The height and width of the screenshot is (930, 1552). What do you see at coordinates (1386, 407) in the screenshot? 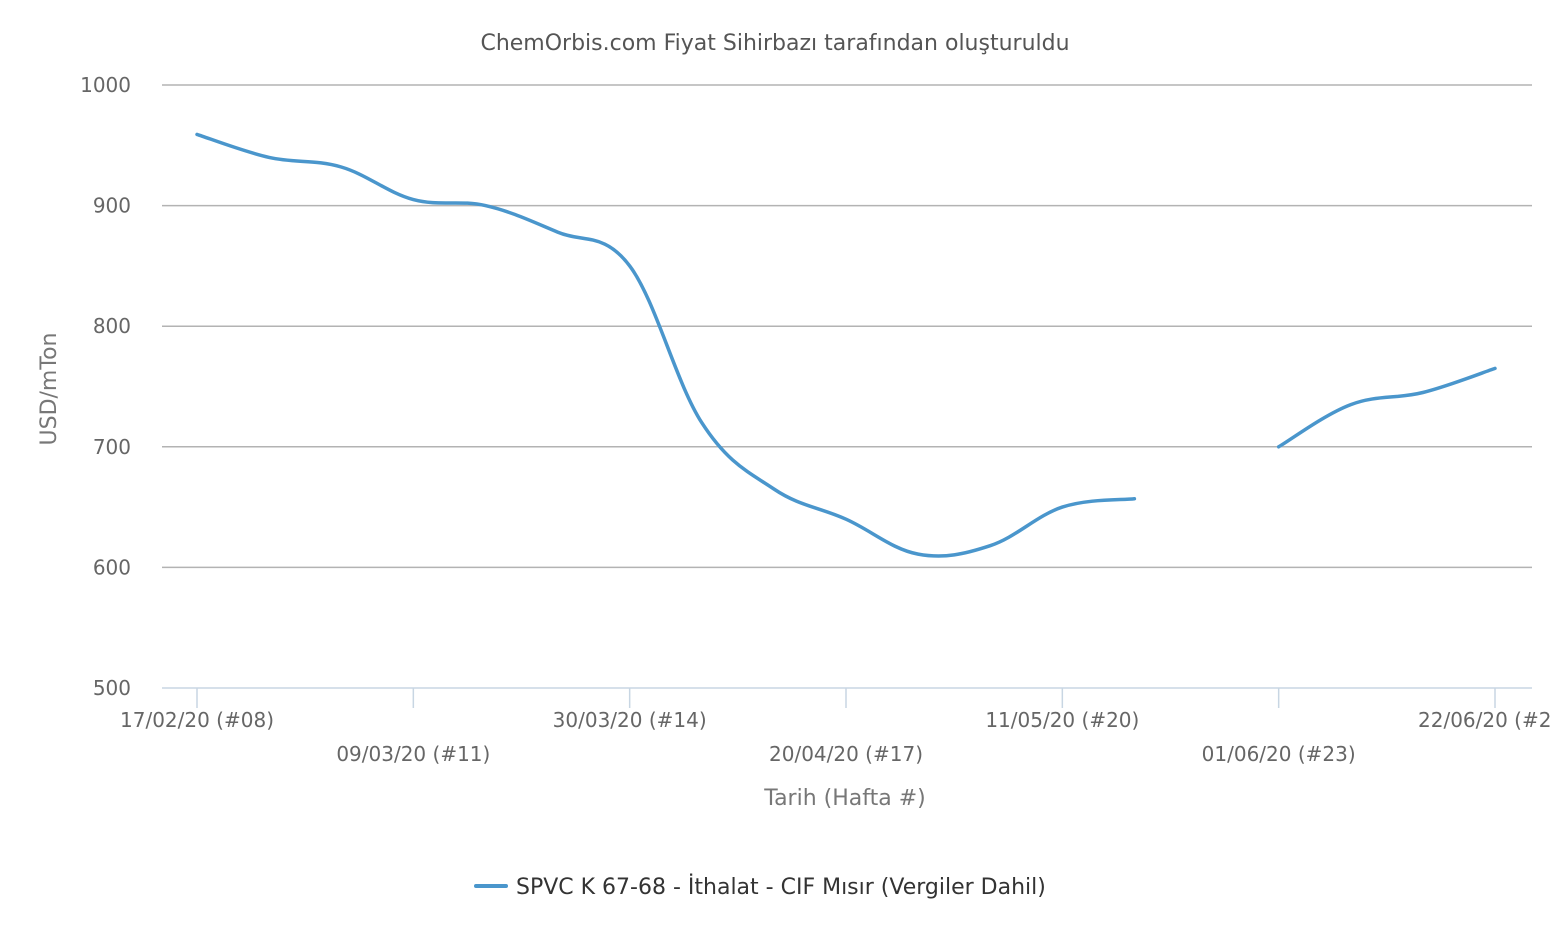
I see `series-line-segment` at bounding box center [1386, 407].